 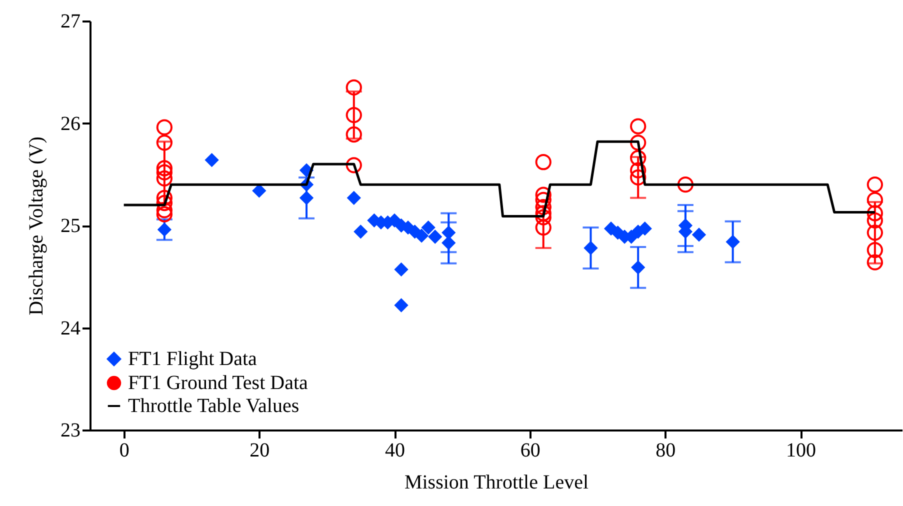 What do you see at coordinates (260, 451) in the screenshot?
I see `x-tick-label: 20` at bounding box center [260, 451].